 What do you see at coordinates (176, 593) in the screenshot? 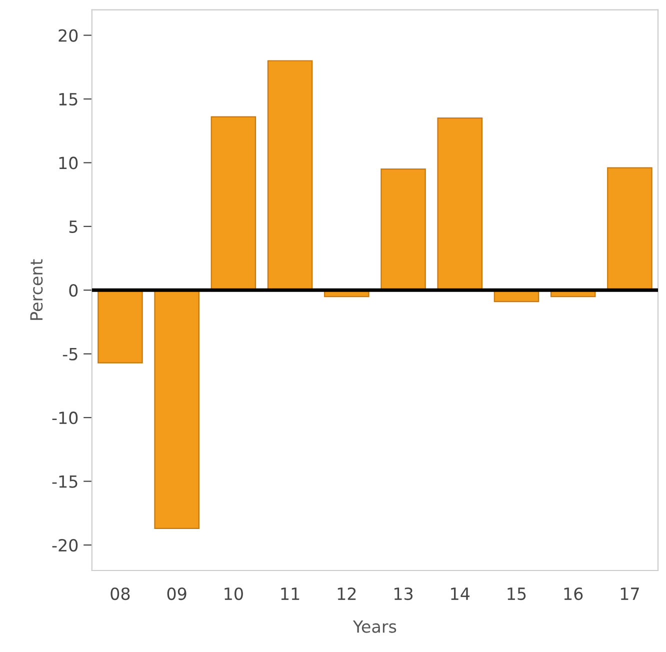
I see `x-tick-label: 09` at bounding box center [176, 593].